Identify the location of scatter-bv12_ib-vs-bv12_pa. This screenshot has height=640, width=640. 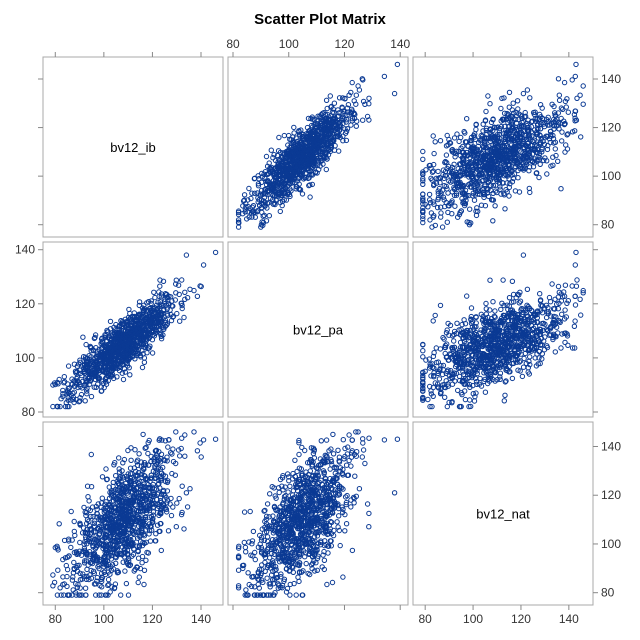
(318, 145).